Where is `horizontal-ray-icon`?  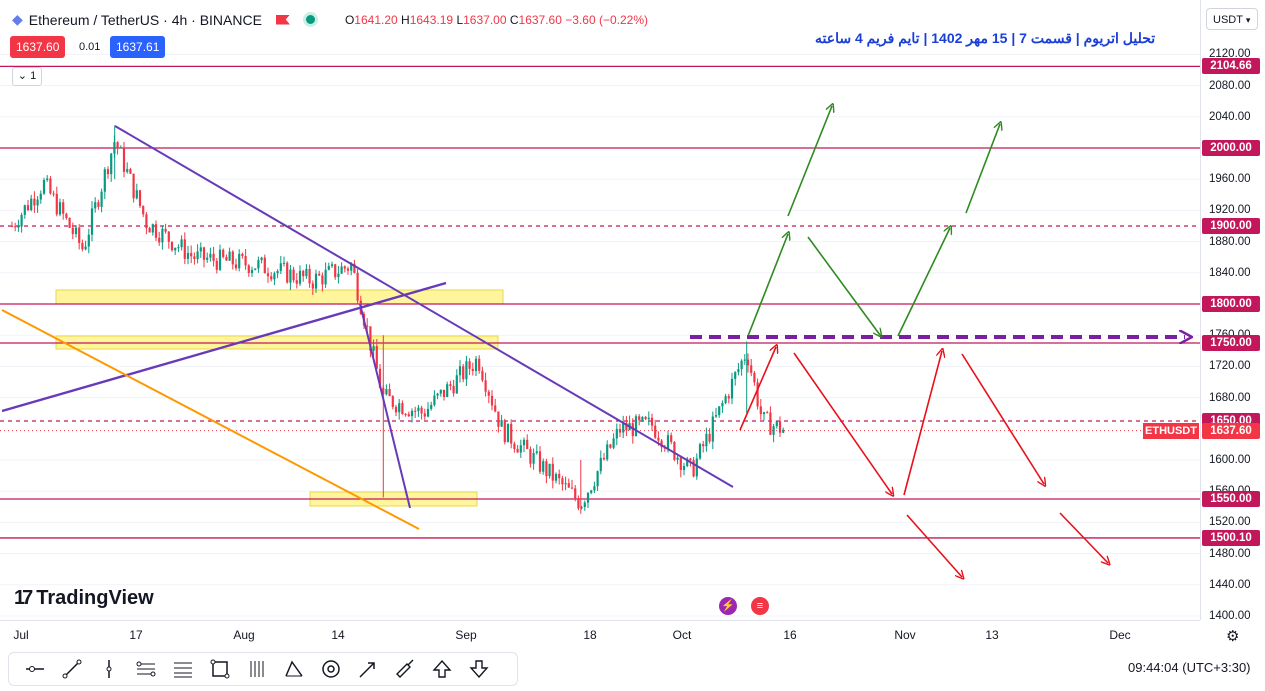 horizontal-ray-icon is located at coordinates (35, 669).